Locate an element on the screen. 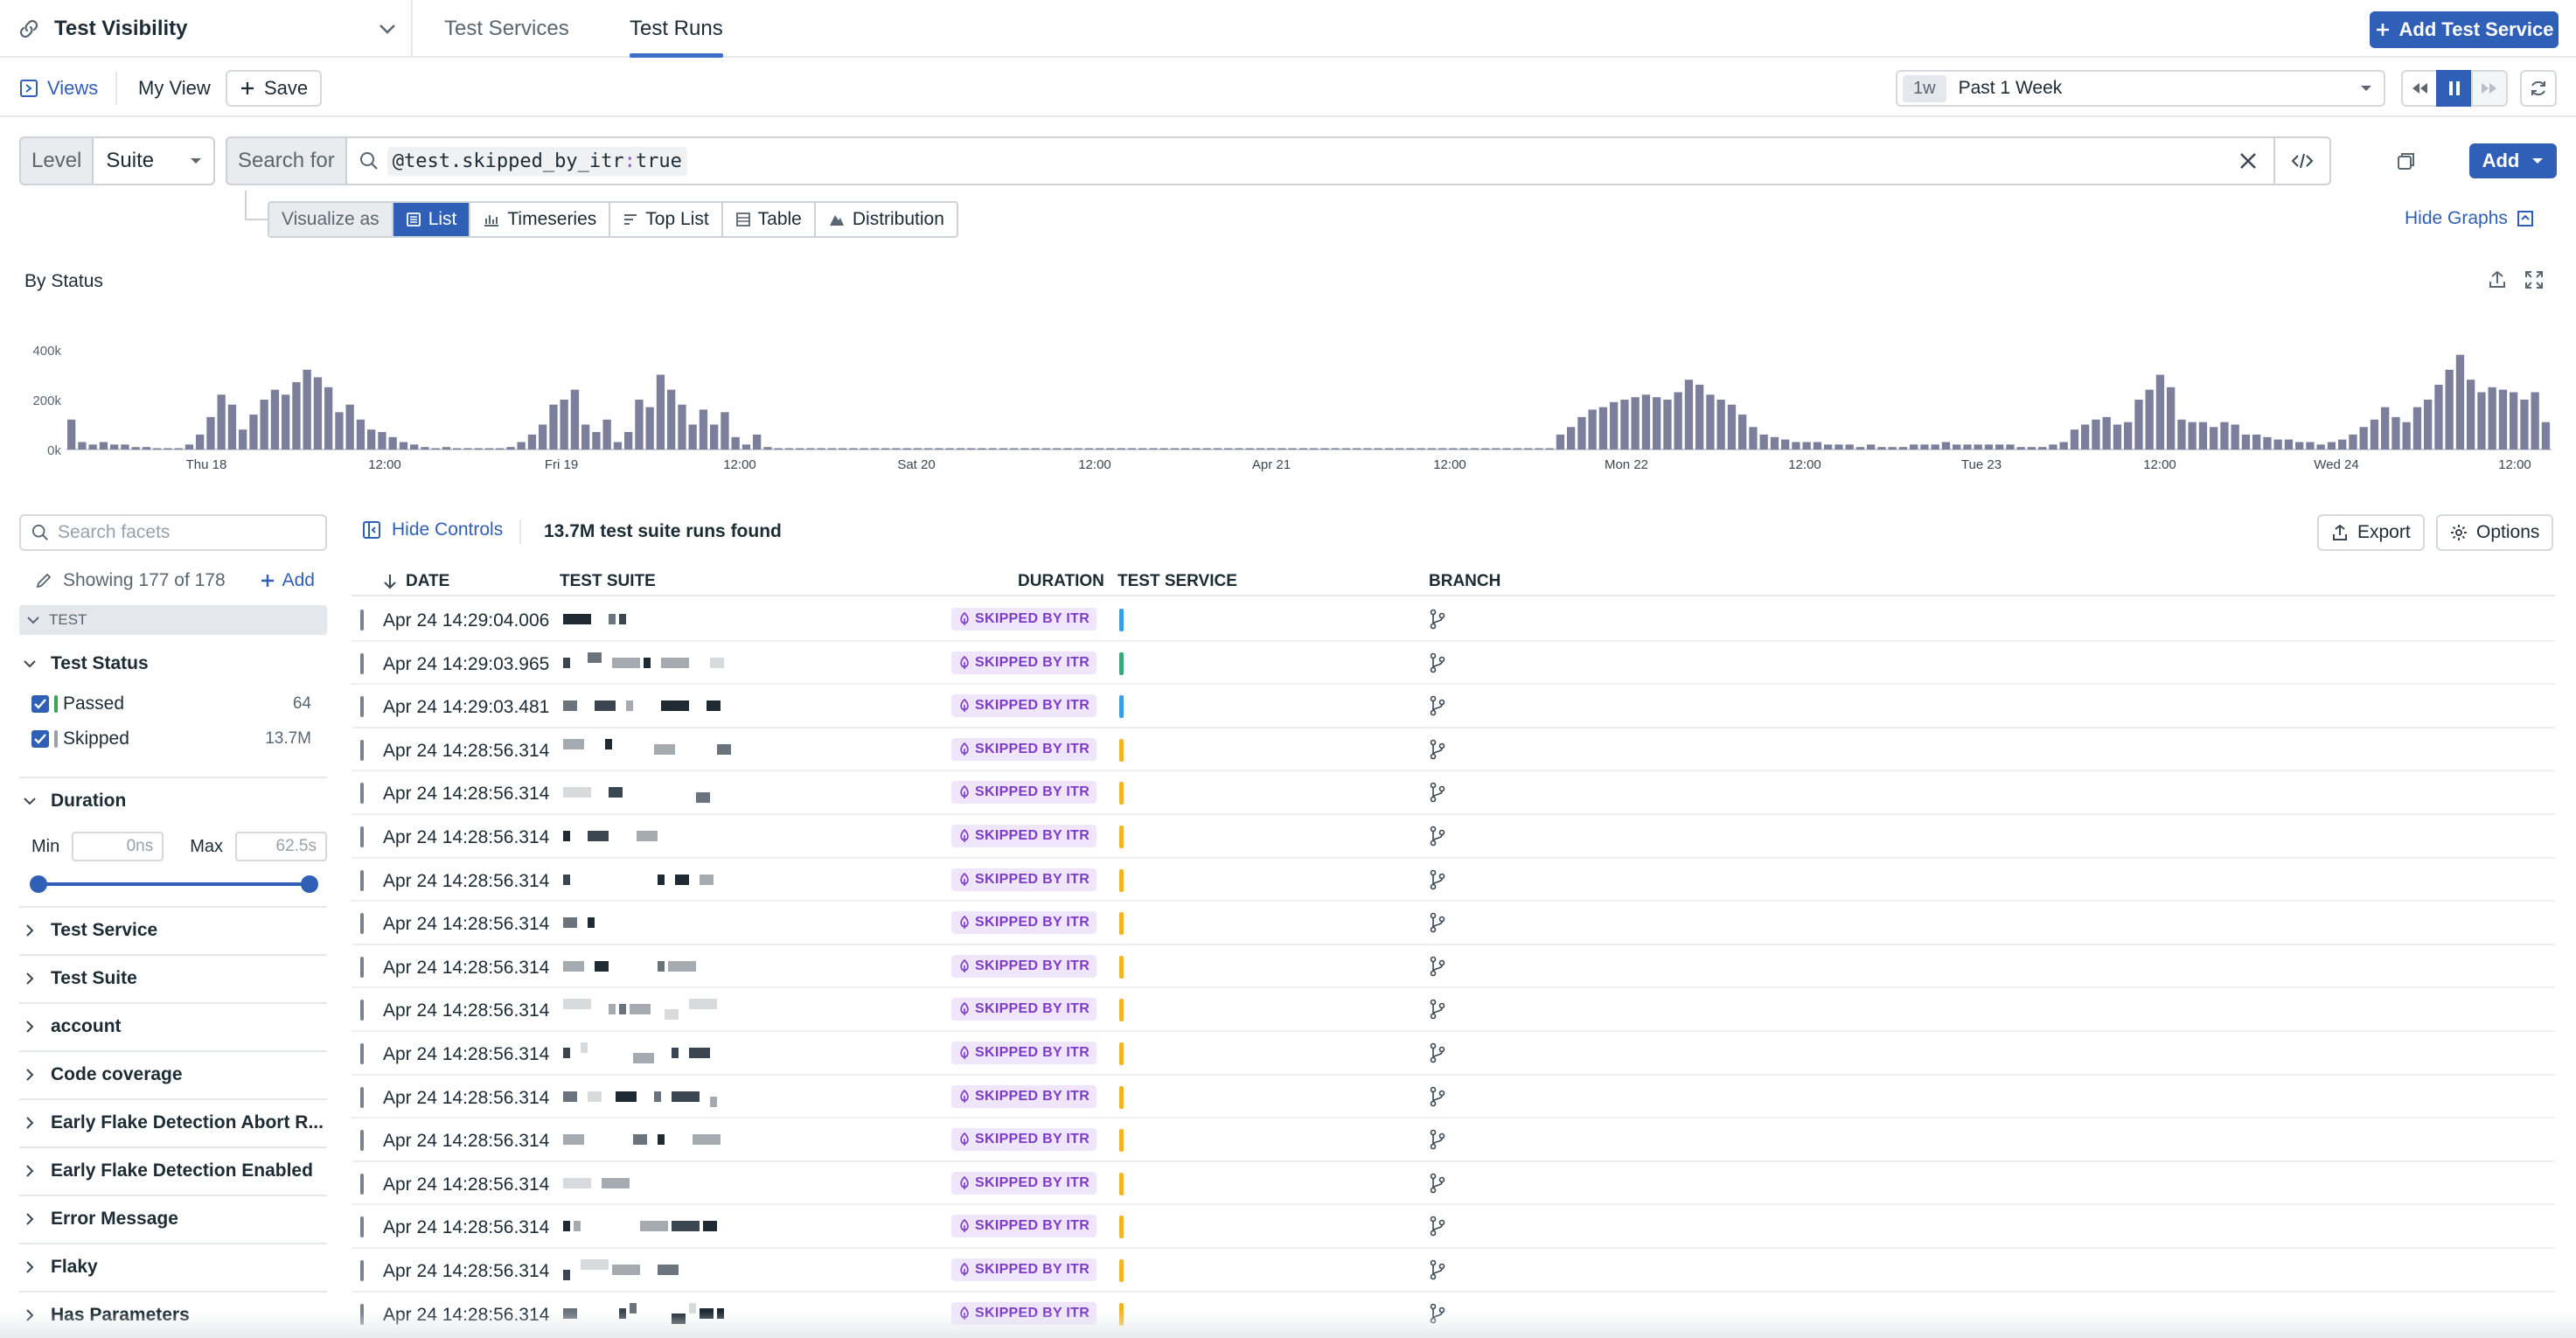 The width and height of the screenshot is (2576, 1338). rewind-button is located at coordinates (2419, 88).